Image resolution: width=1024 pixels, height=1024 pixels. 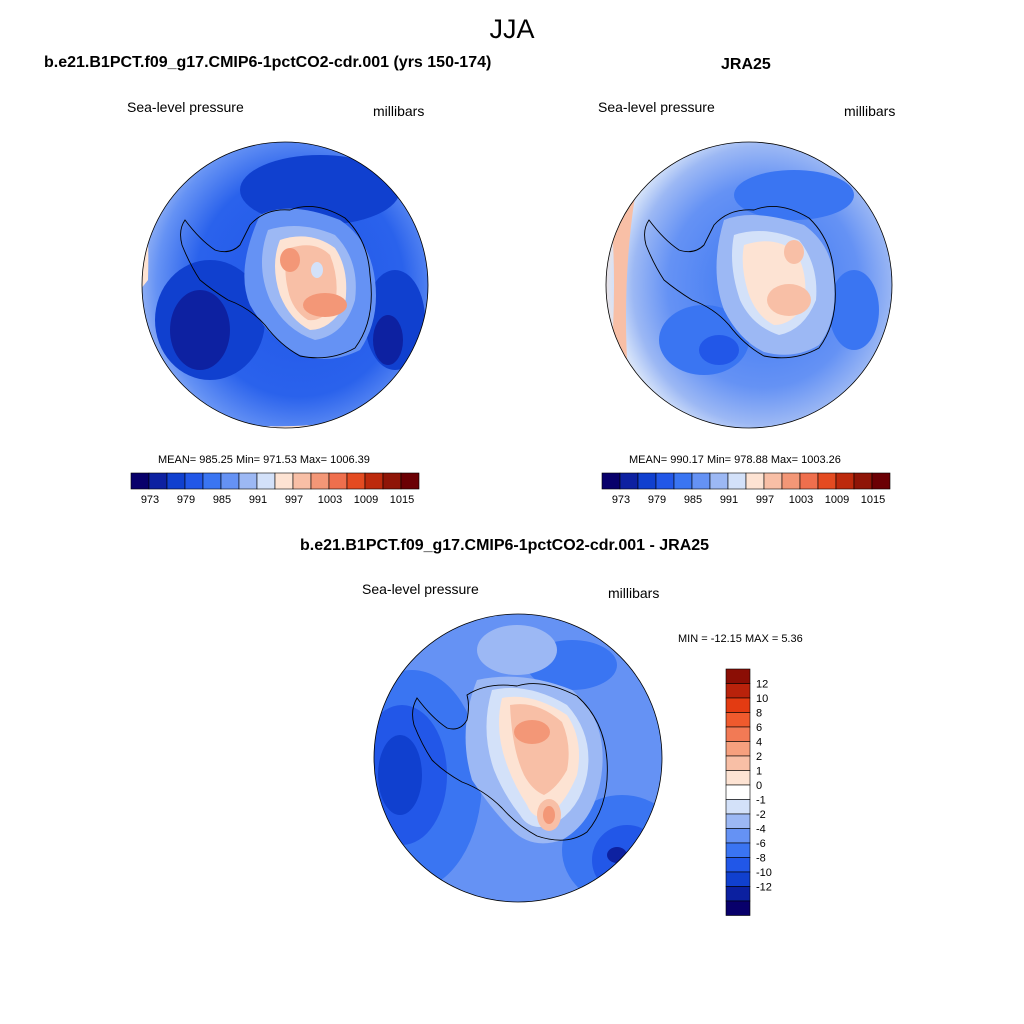 What do you see at coordinates (420, 589) in the screenshot?
I see `panel-3-variable-label: Sea-level pressure` at bounding box center [420, 589].